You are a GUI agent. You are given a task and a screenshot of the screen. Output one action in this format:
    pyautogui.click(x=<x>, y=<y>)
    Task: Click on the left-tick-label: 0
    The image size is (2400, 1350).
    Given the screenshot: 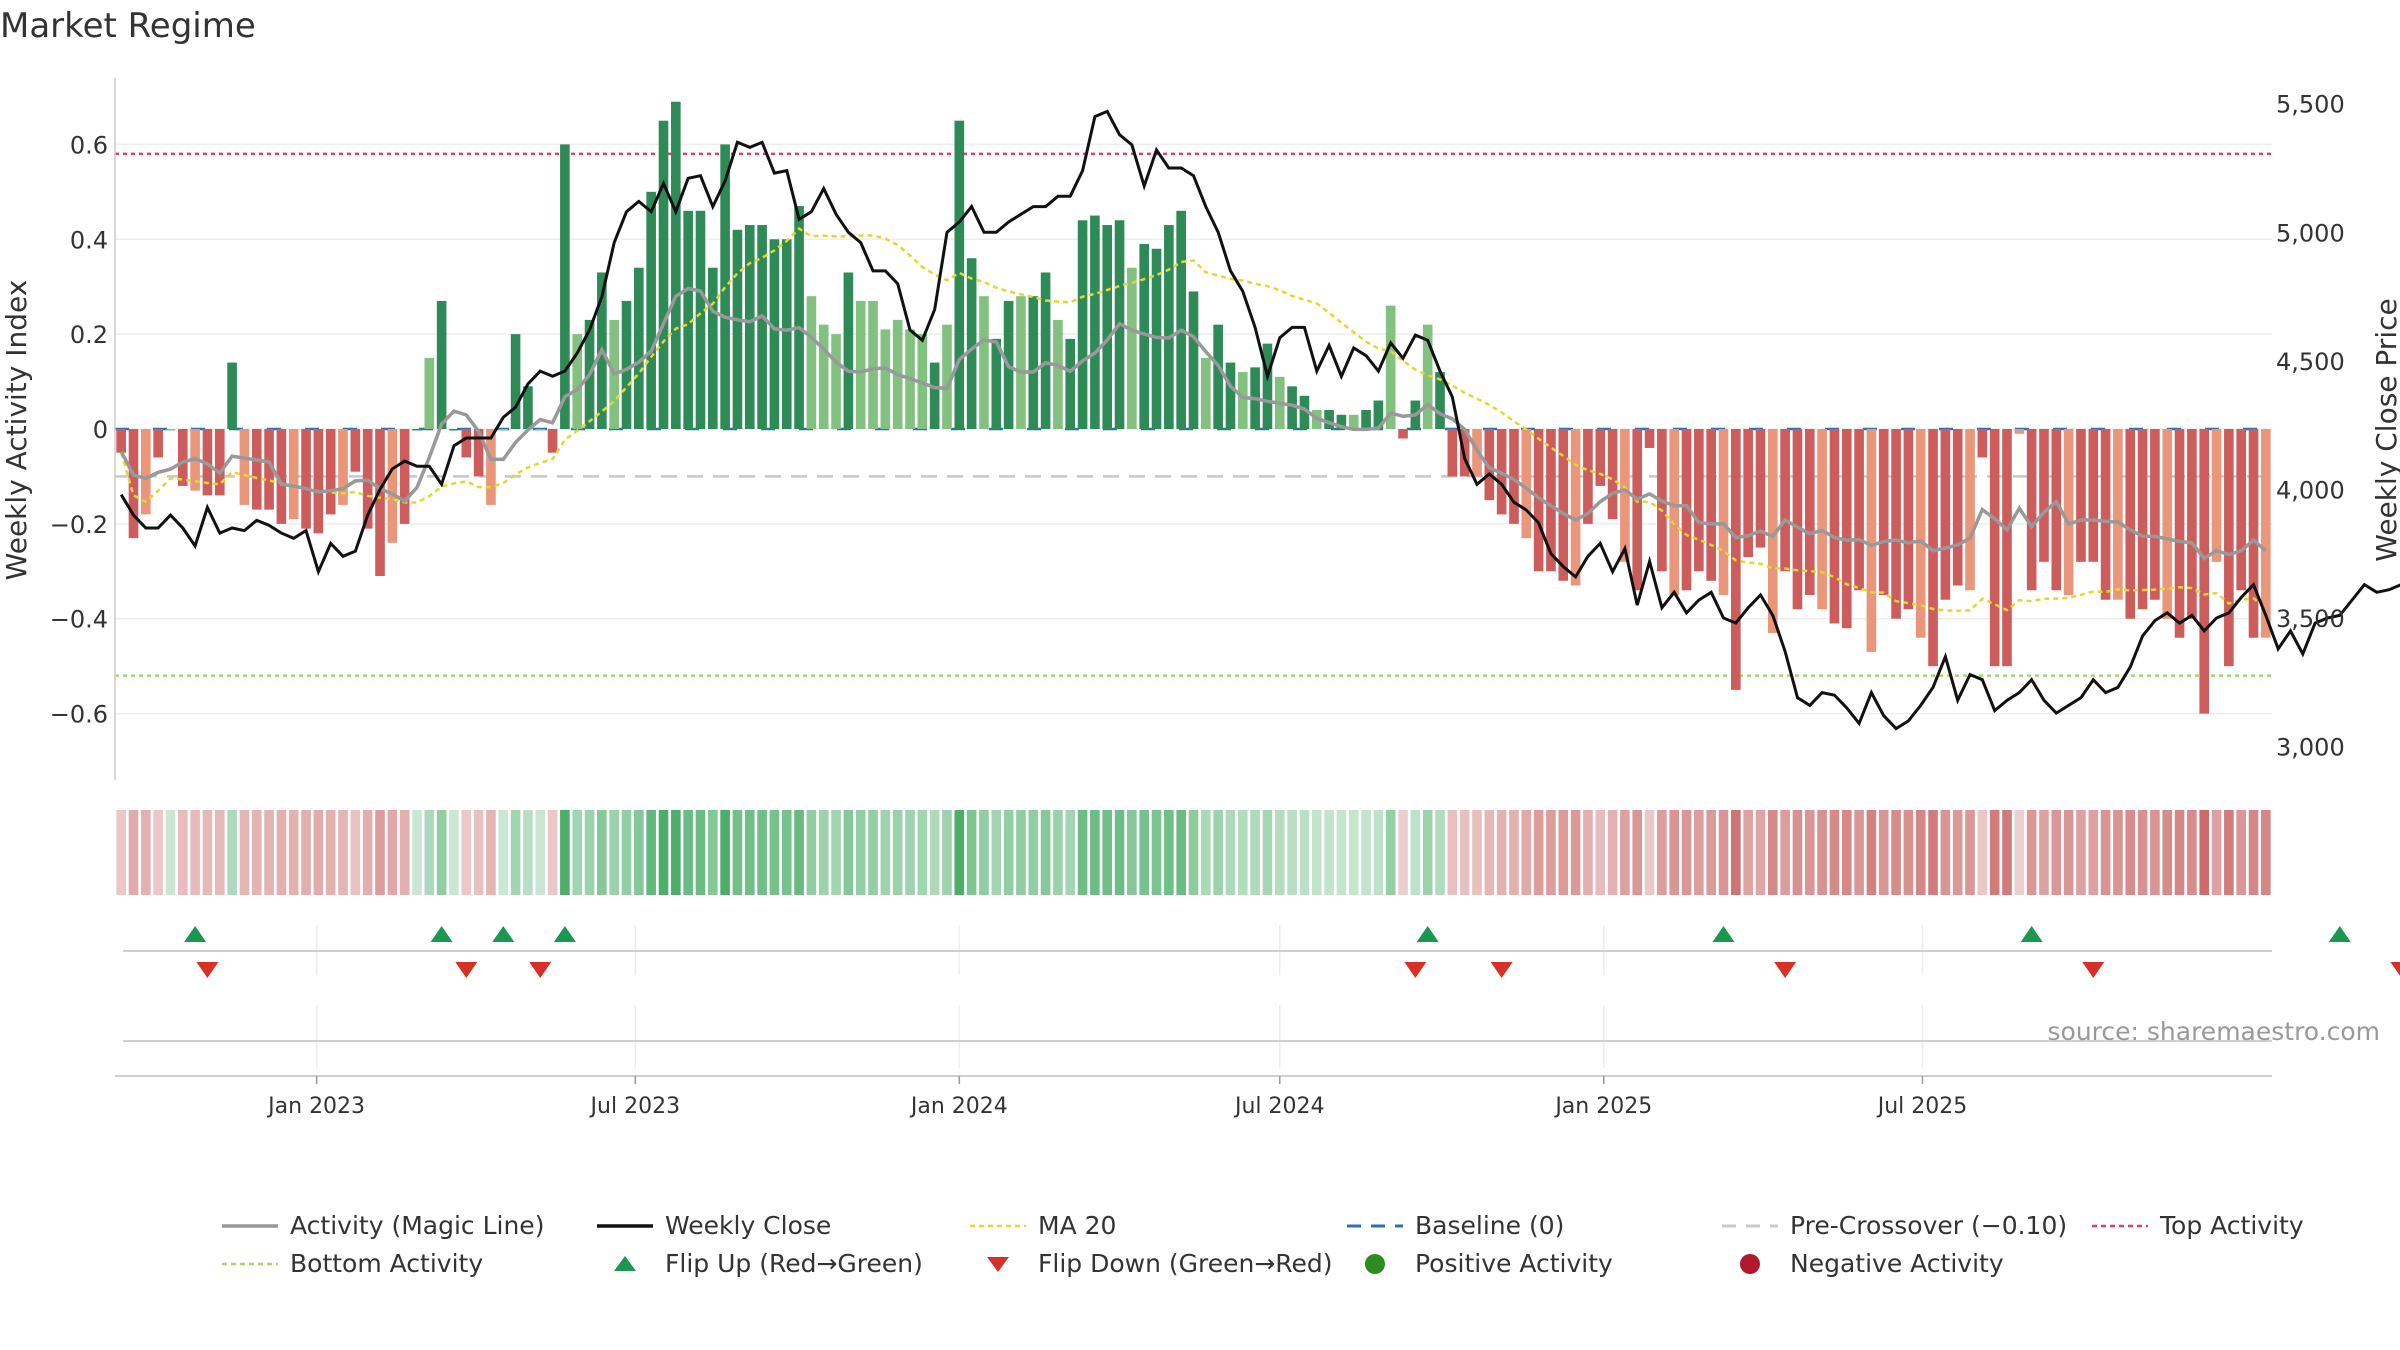 What is the action you would take?
    pyautogui.click(x=100, y=430)
    